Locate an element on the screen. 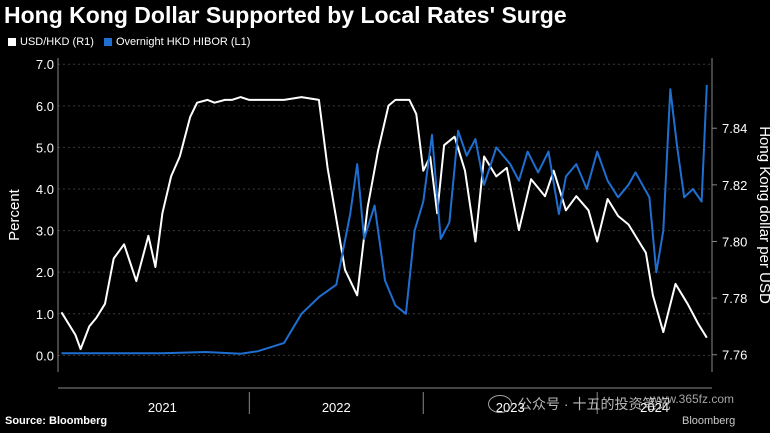  y-left-tick-label: 3.0 is located at coordinates (45, 231).